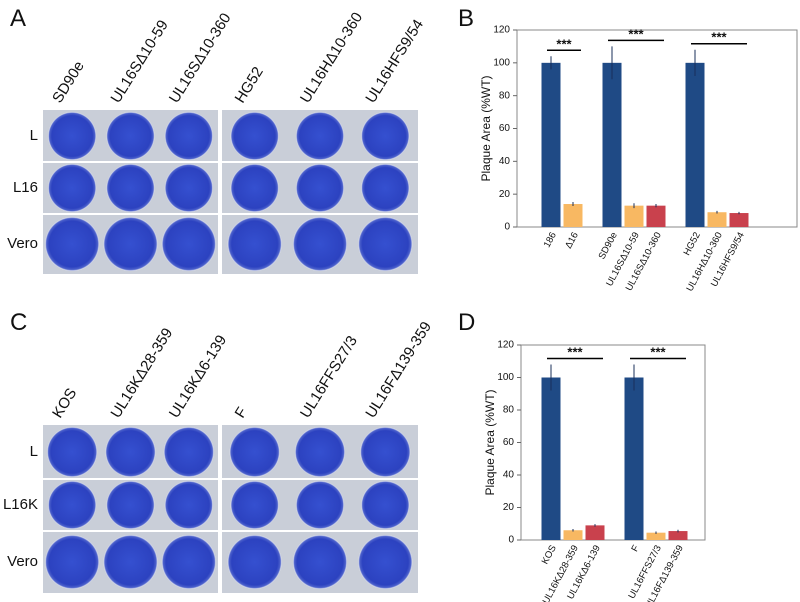 Image resolution: width=800 pixels, height=602 pixels. Describe the element at coordinates (18, 18) in the screenshot. I see `panel-label: A` at that location.